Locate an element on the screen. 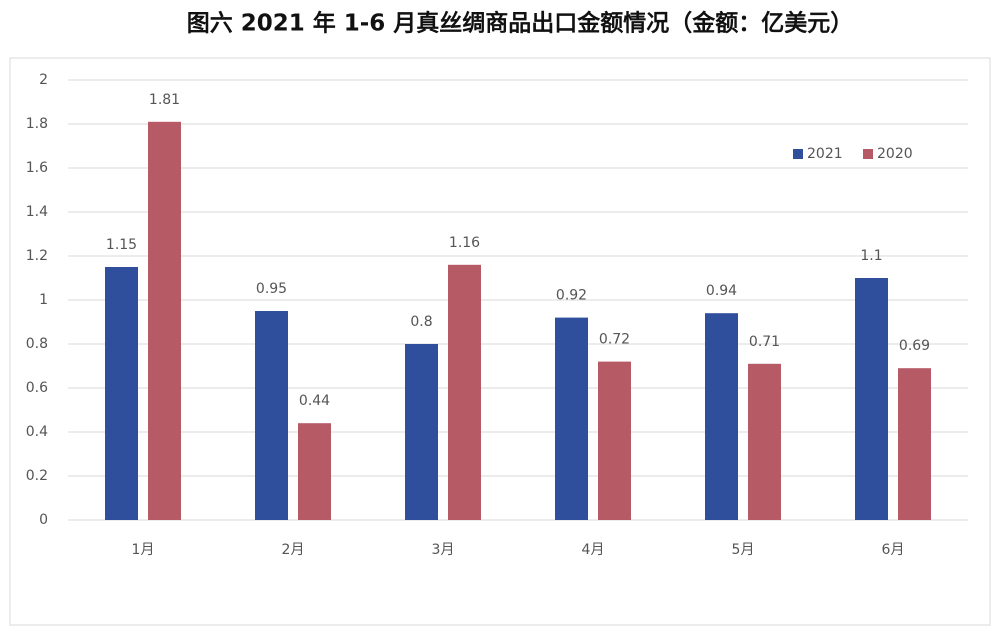  x-tick-label: 3月 is located at coordinates (443, 550).